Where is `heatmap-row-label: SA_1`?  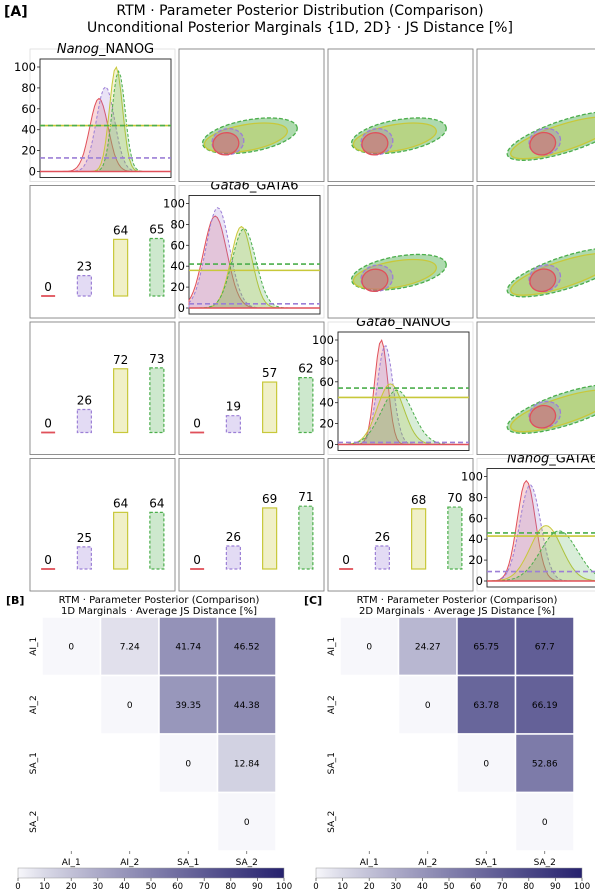
heatmap-row-label: SA_1 is located at coordinates (332, 763).